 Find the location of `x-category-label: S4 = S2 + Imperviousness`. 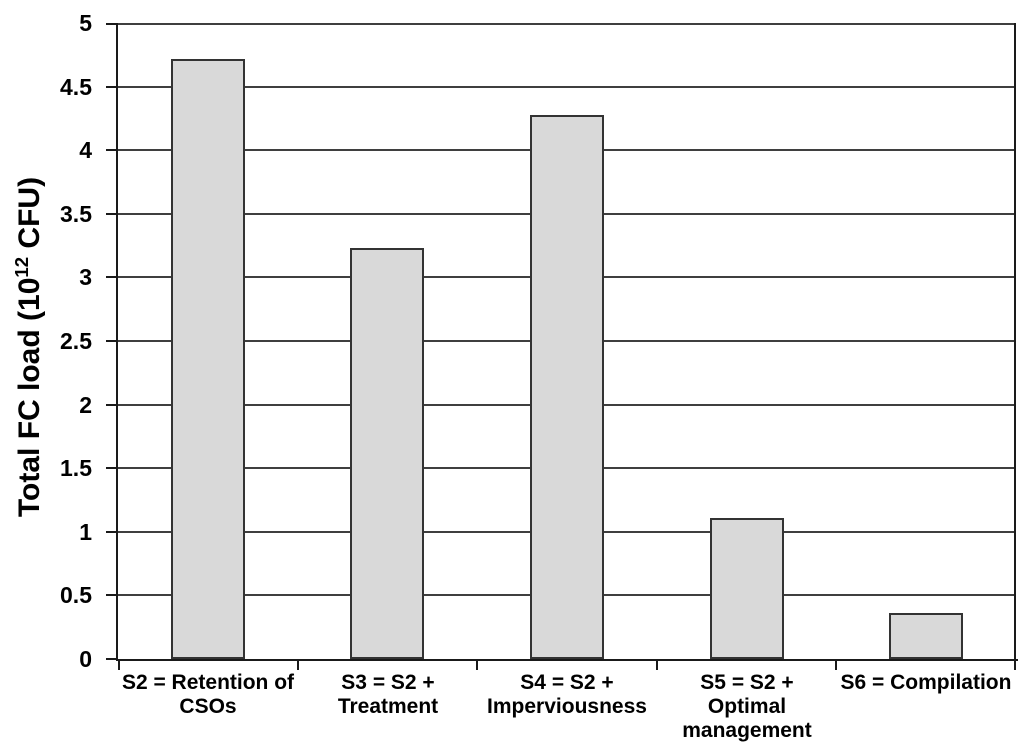

x-category-label: S4 = S2 + Imperviousness is located at coordinates (567, 694).